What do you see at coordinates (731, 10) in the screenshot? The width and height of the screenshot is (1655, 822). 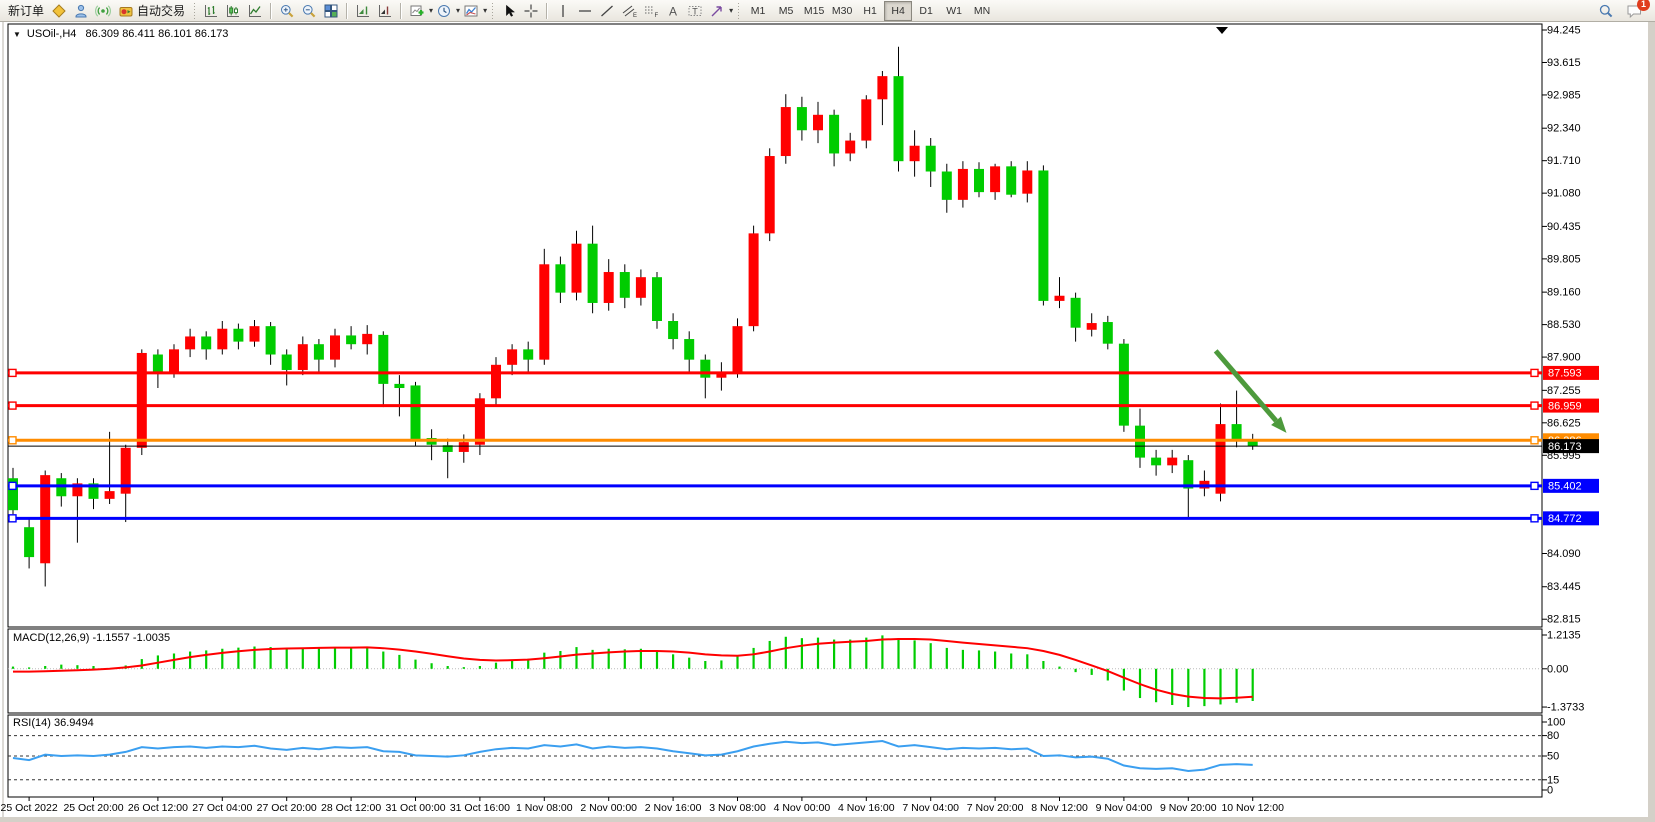 I see `shapes-dropdown-caret: ▾` at bounding box center [731, 10].